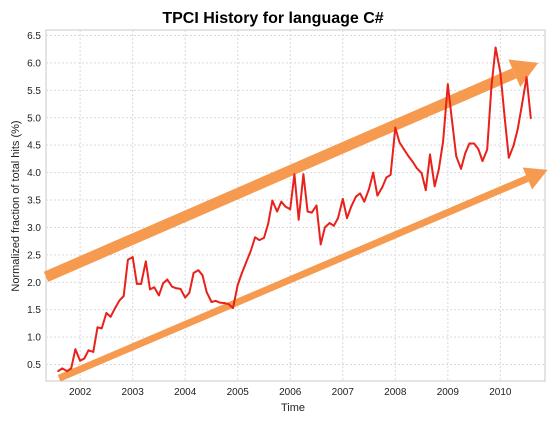 This screenshot has height=422, width=557. I want to click on y-tick-label: 4.0, so click(34, 173).